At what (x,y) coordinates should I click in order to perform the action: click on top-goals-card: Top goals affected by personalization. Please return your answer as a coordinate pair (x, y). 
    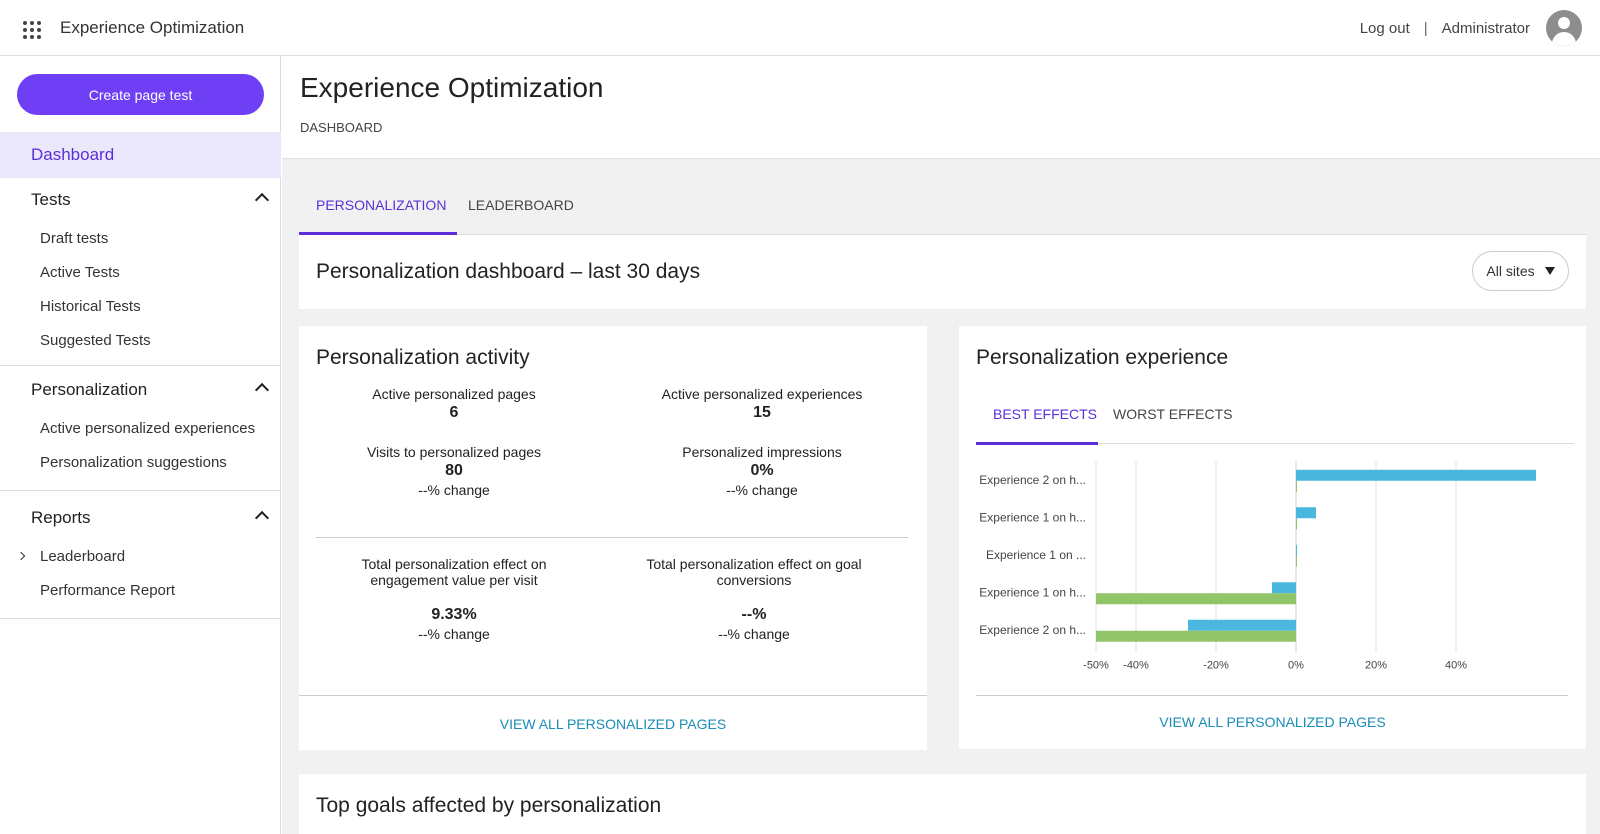
    Looking at the image, I should click on (942, 804).